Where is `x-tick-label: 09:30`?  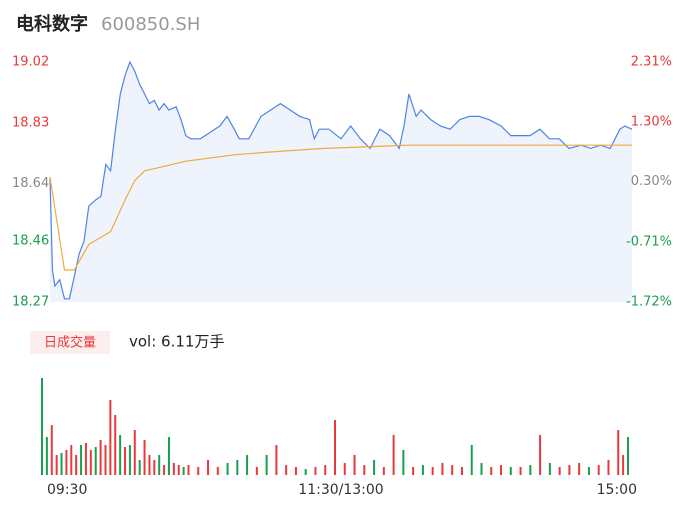 x-tick-label: 09:30 is located at coordinates (67, 490).